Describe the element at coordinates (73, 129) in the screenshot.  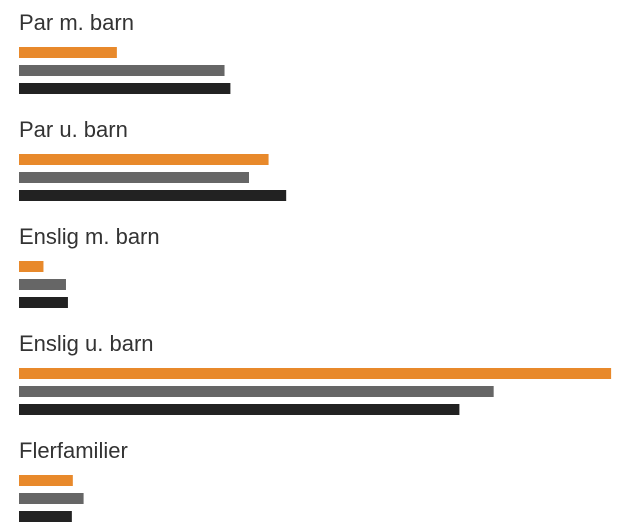
I see `category-label: Par u. barn` at that location.